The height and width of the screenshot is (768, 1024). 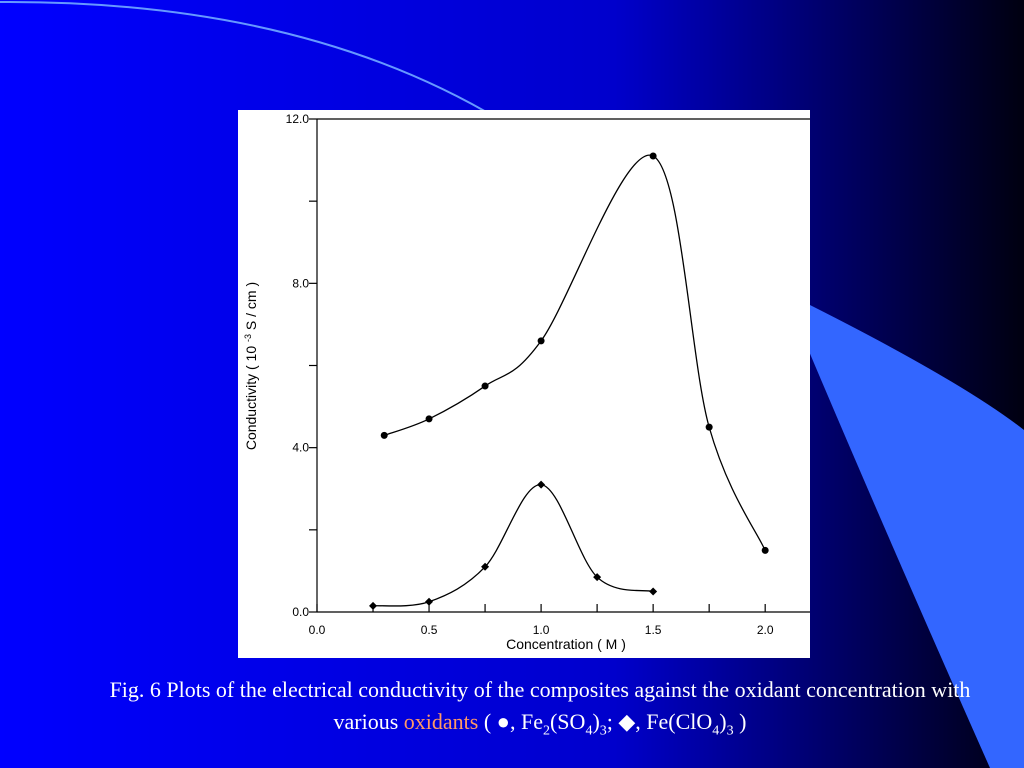 What do you see at coordinates (912, 534) in the screenshot?
I see `decor-band` at bounding box center [912, 534].